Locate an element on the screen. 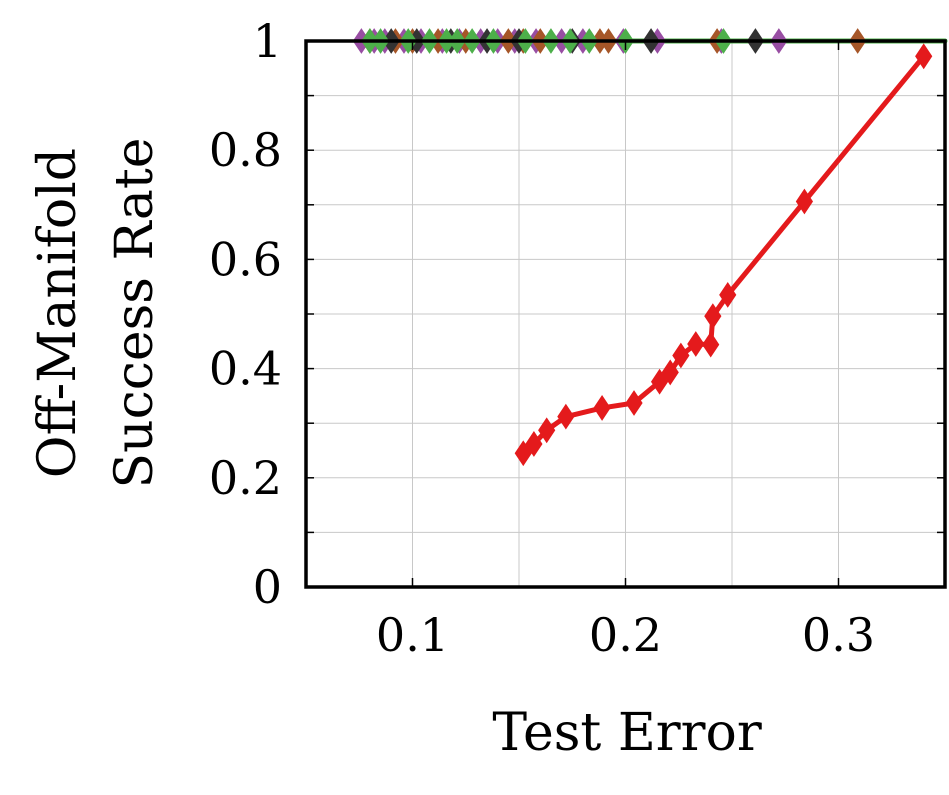 Image resolution: width=949 pixels, height=795 pixels. x-tick-label: 0.1 is located at coordinates (412, 635).